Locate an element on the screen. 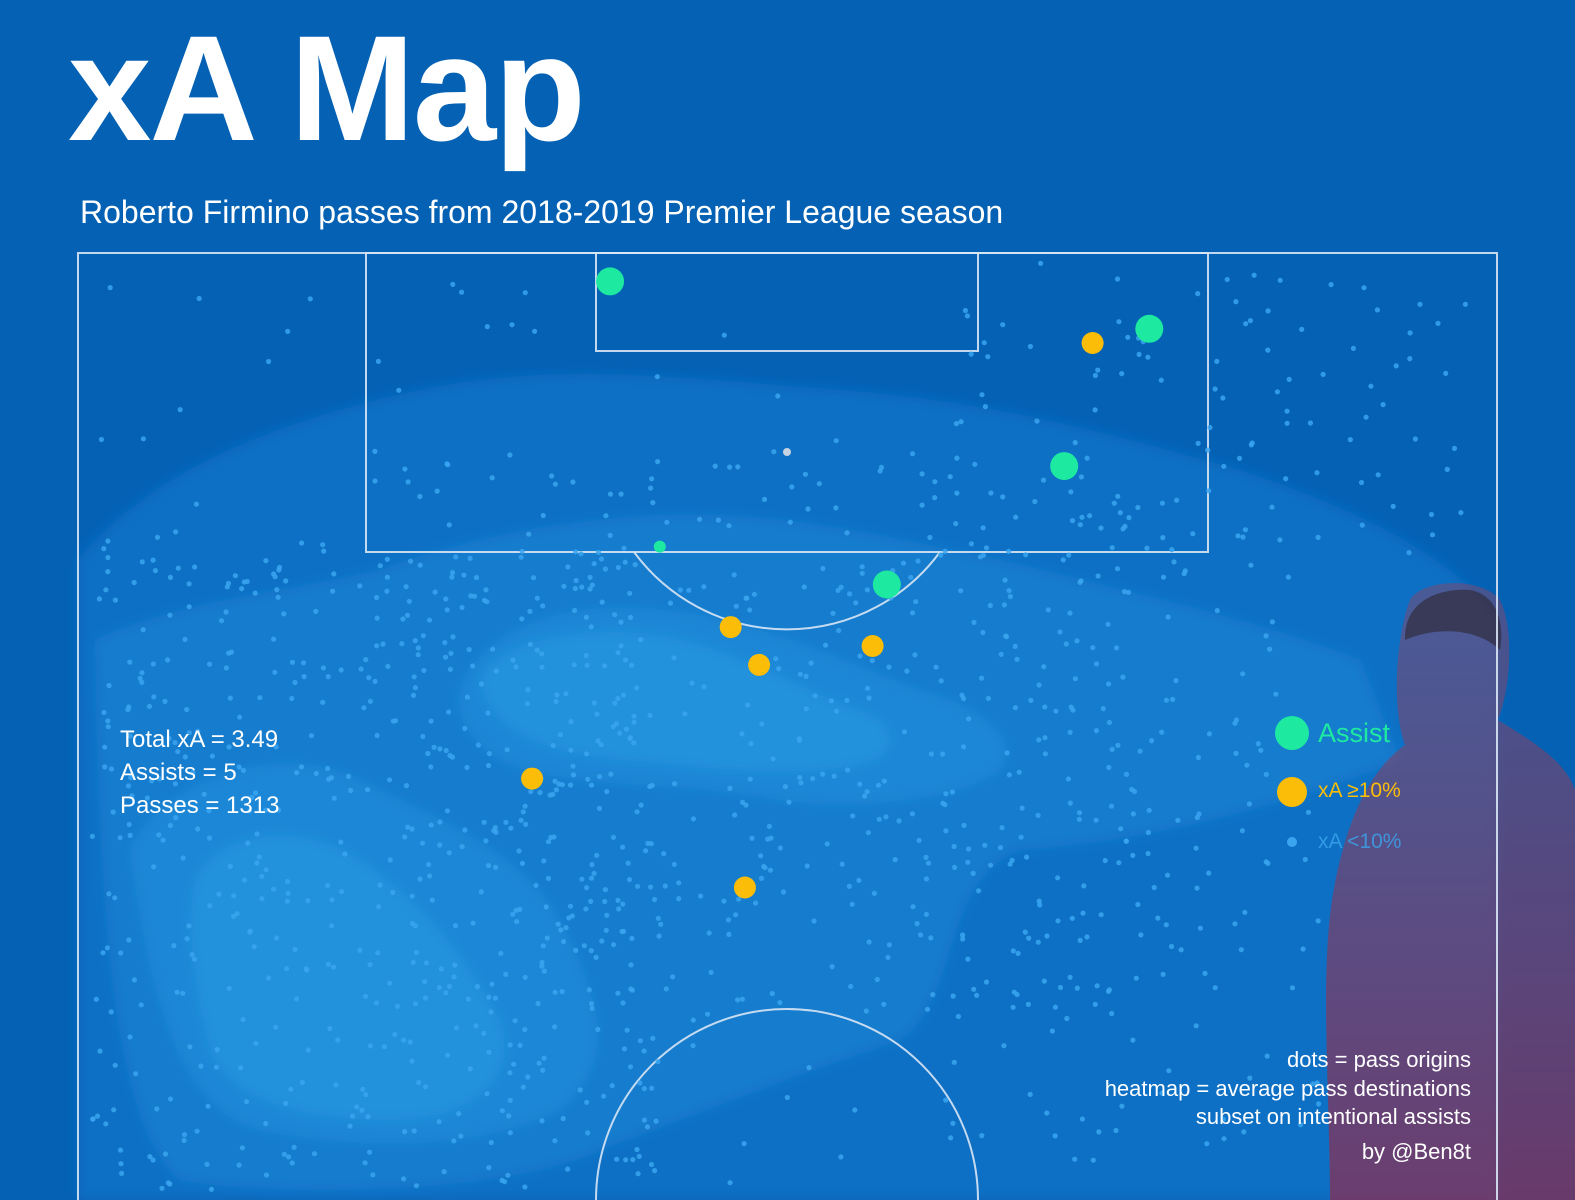 The width and height of the screenshot is (1575, 1200). legend-assist-marker is located at coordinates (1292, 733).